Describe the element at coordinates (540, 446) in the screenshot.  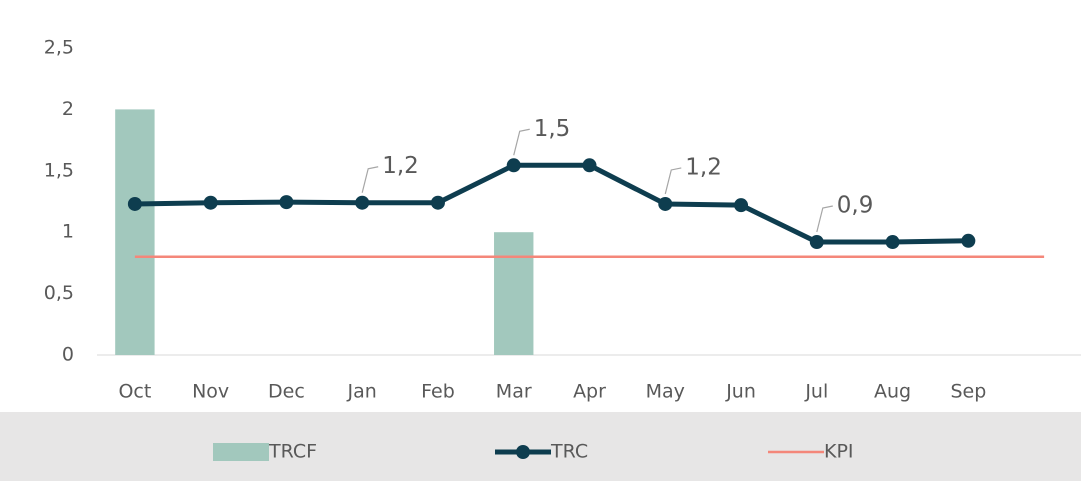
I see `legend-band` at that location.